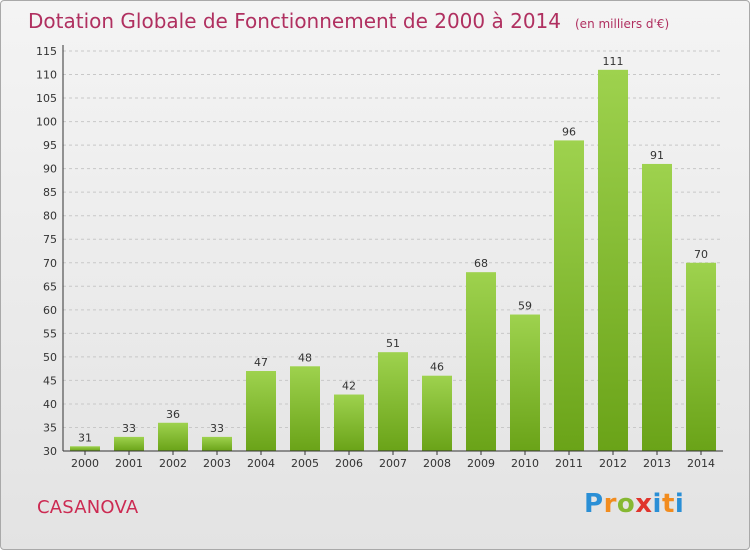  Describe the element at coordinates (50, 286) in the screenshot. I see `y-tick-label: 65` at that location.